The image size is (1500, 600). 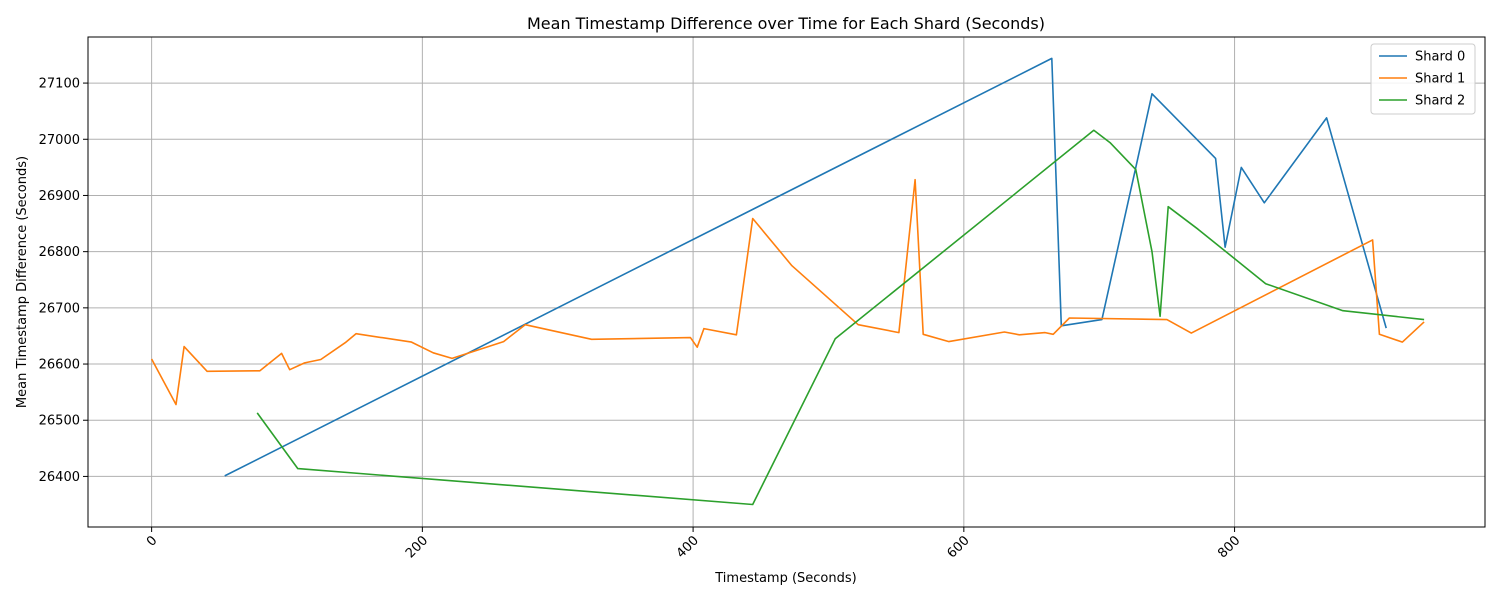 What do you see at coordinates (59, 308) in the screenshot?
I see `y-tick-label: 26700` at bounding box center [59, 308].